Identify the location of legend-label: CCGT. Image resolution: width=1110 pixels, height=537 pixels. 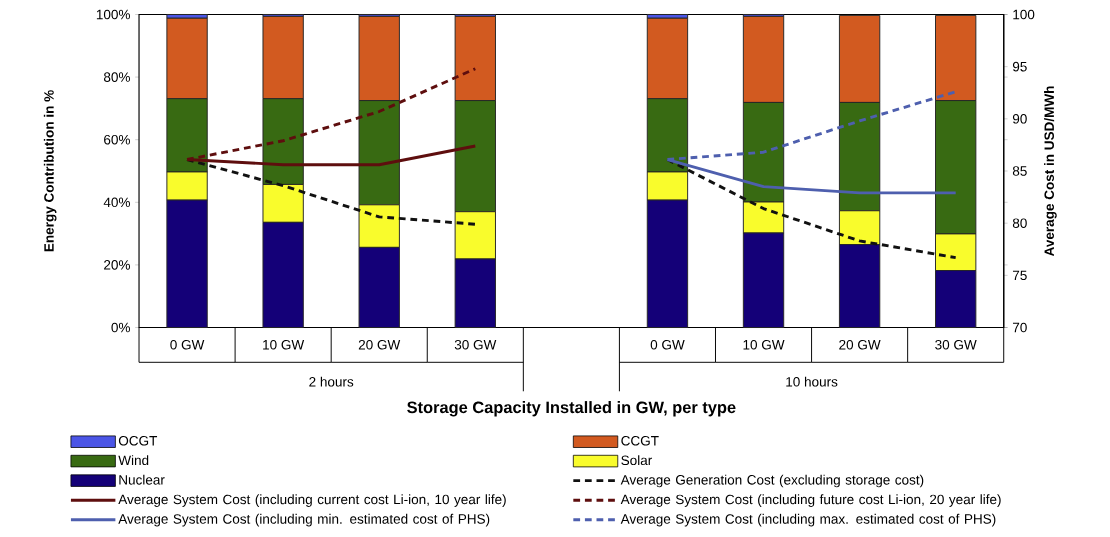
(640, 440).